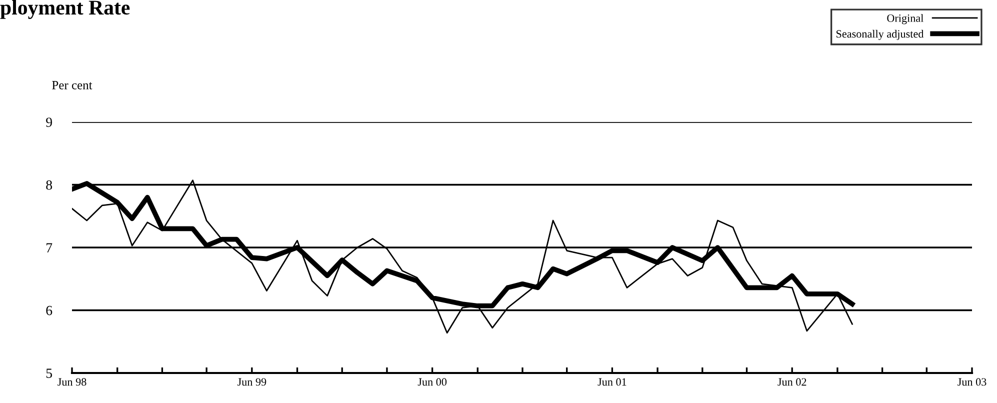  Describe the element at coordinates (905, 19) in the screenshot. I see `legend-label: Original` at that location.